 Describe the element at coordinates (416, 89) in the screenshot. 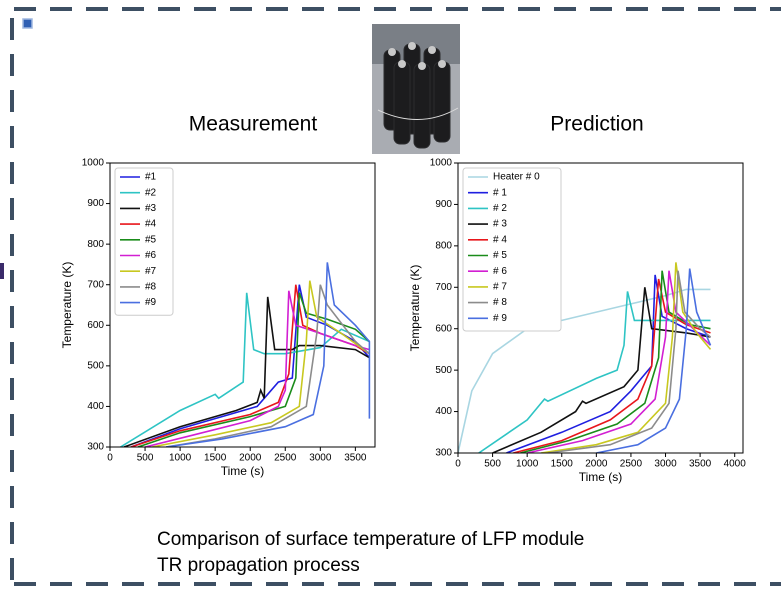

I see `photo` at that location.